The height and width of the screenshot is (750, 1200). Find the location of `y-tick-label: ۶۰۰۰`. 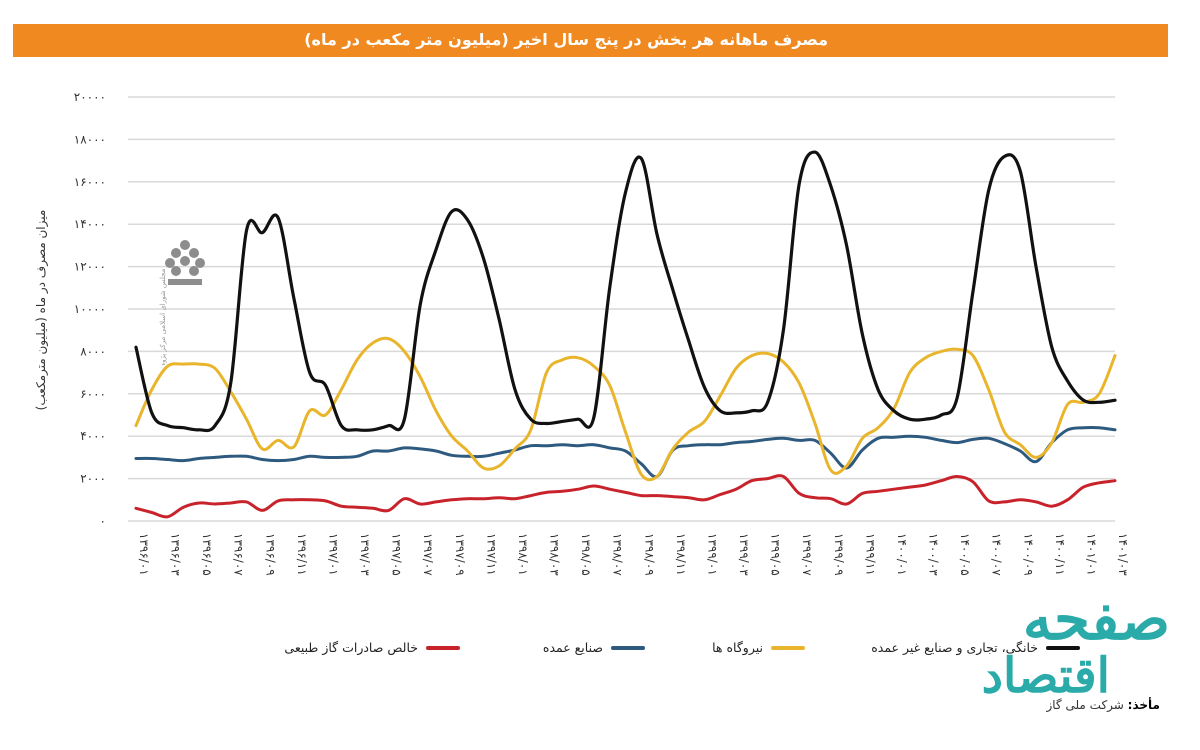

y-tick-label: ۶۰۰۰ is located at coordinates (93, 394).